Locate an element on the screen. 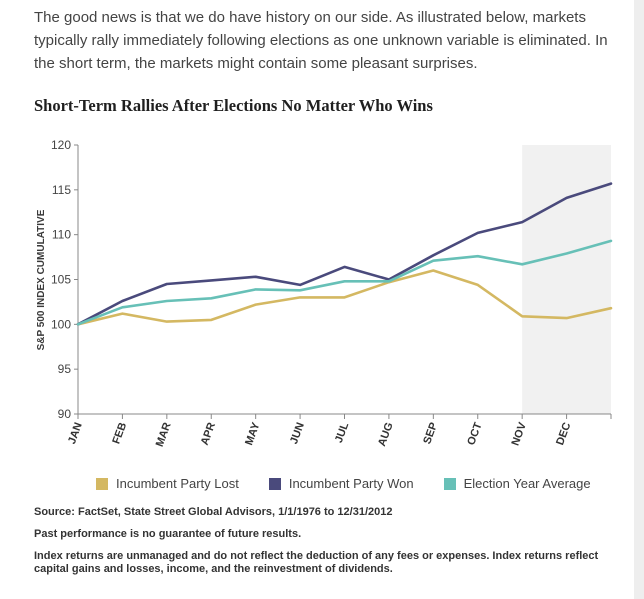  legend-label: Election Year Average is located at coordinates (527, 483).